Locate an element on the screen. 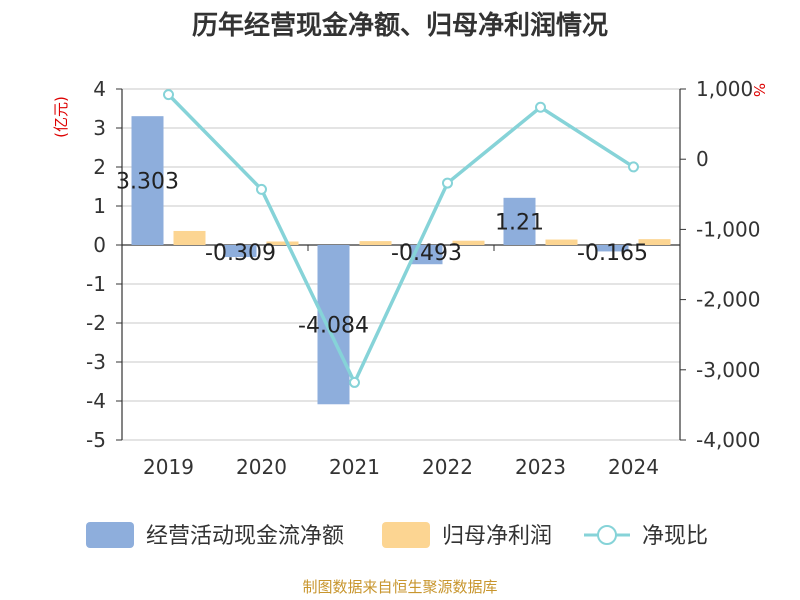  source-note: 制图数据来自恒生聚源数据库 is located at coordinates (399, 587).